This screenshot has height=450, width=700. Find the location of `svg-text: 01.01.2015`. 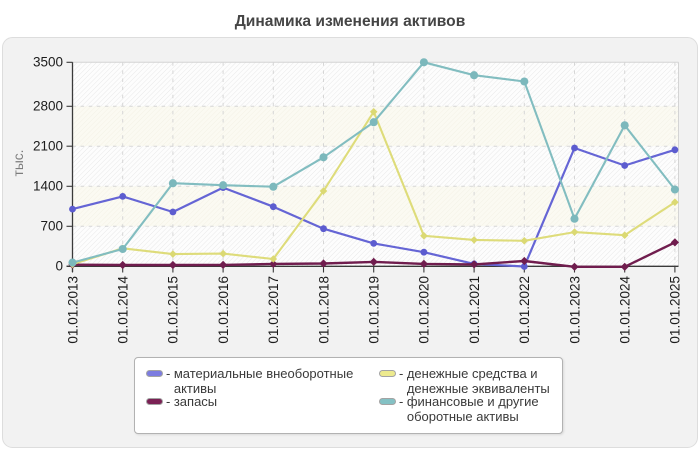

svg-text: 01.01.2015 is located at coordinates (173, 310).